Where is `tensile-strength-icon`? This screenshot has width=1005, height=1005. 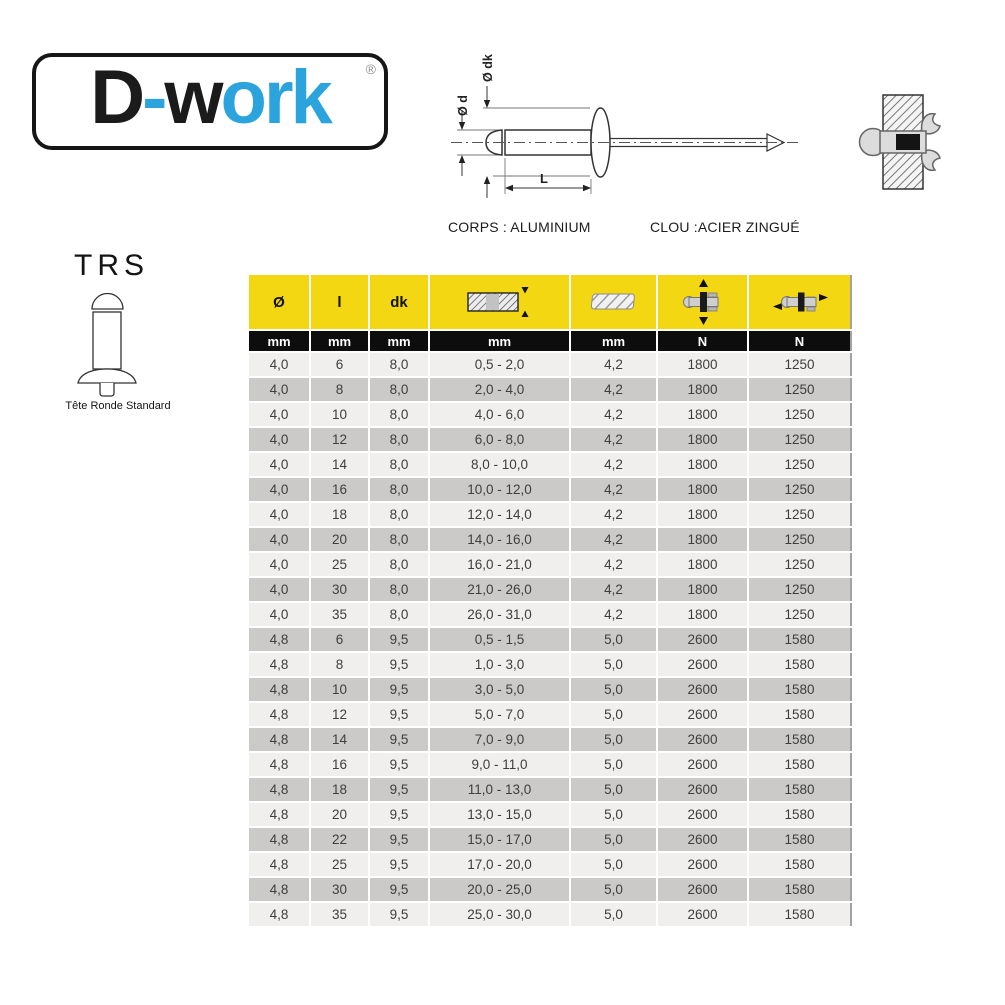
tensile-strength-icon is located at coordinates (700, 302).